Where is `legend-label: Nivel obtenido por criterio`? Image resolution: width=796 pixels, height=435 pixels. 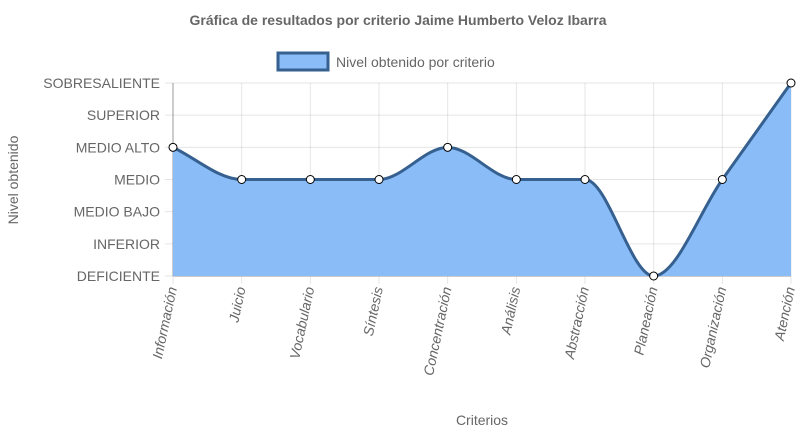 legend-label: Nivel obtenido por criterio is located at coordinates (415, 62).